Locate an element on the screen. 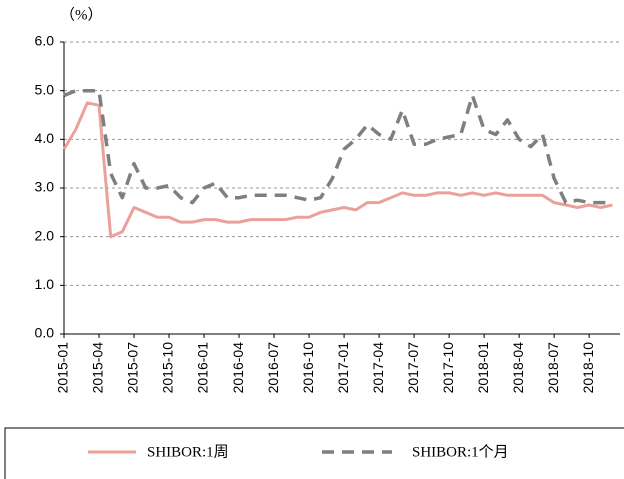 Image resolution: width=624 pixels, height=479 pixels. x-tick-label: 2017-07 is located at coordinates (413, 368).